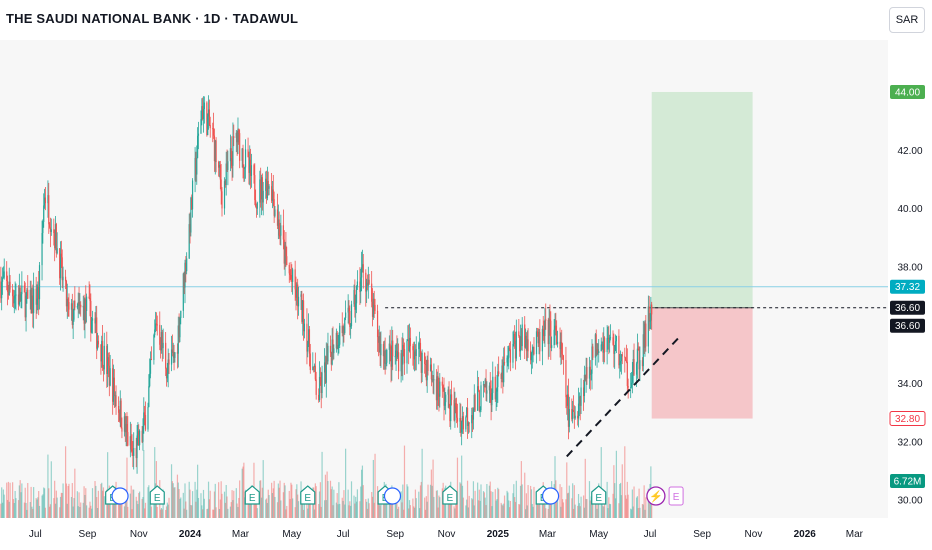 The image size is (932, 550). Describe the element at coordinates (908, 482) in the screenshot. I see `volume-badge: 6.72M` at that location.